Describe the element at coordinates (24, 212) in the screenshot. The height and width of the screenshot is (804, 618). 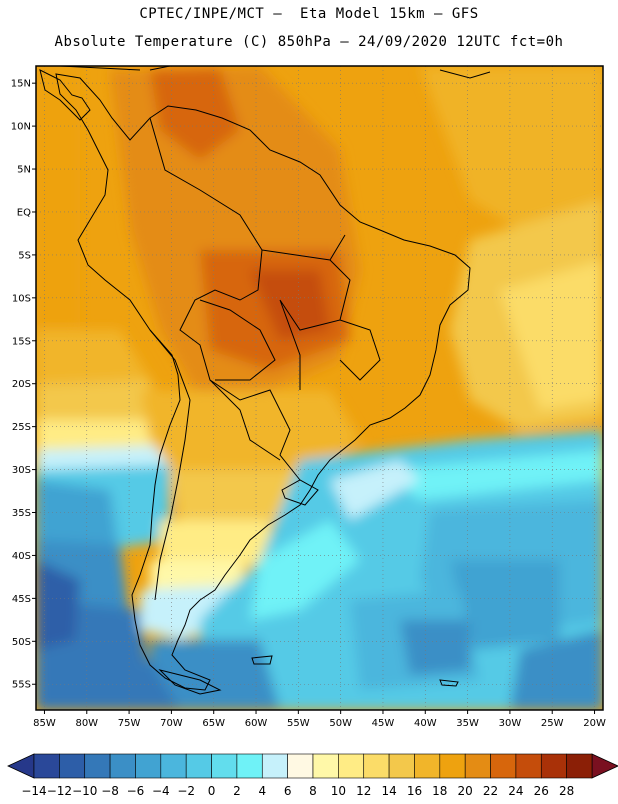
I see `lat-label: EQ` at that location.